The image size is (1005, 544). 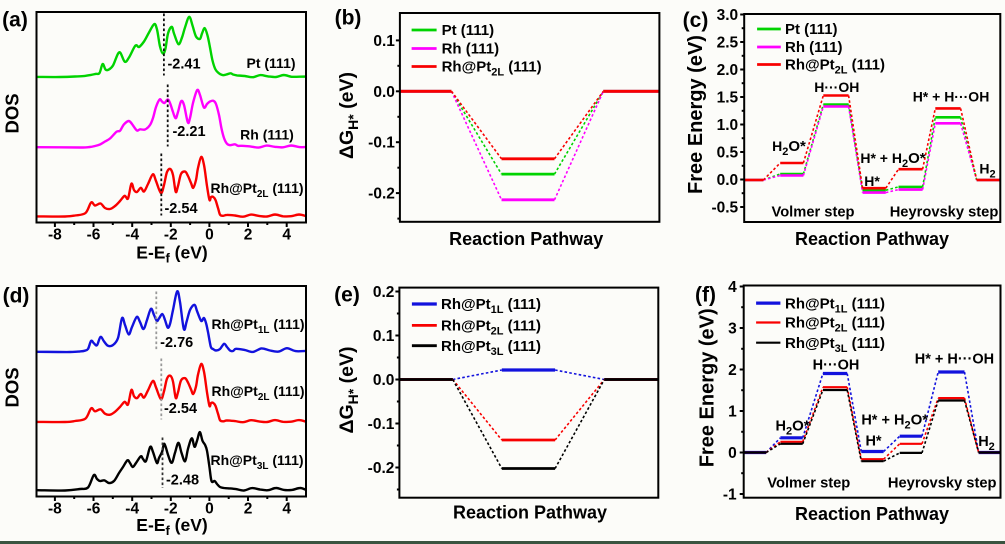 I want to click on svg-text: -2.48, so click(x=182, y=481).